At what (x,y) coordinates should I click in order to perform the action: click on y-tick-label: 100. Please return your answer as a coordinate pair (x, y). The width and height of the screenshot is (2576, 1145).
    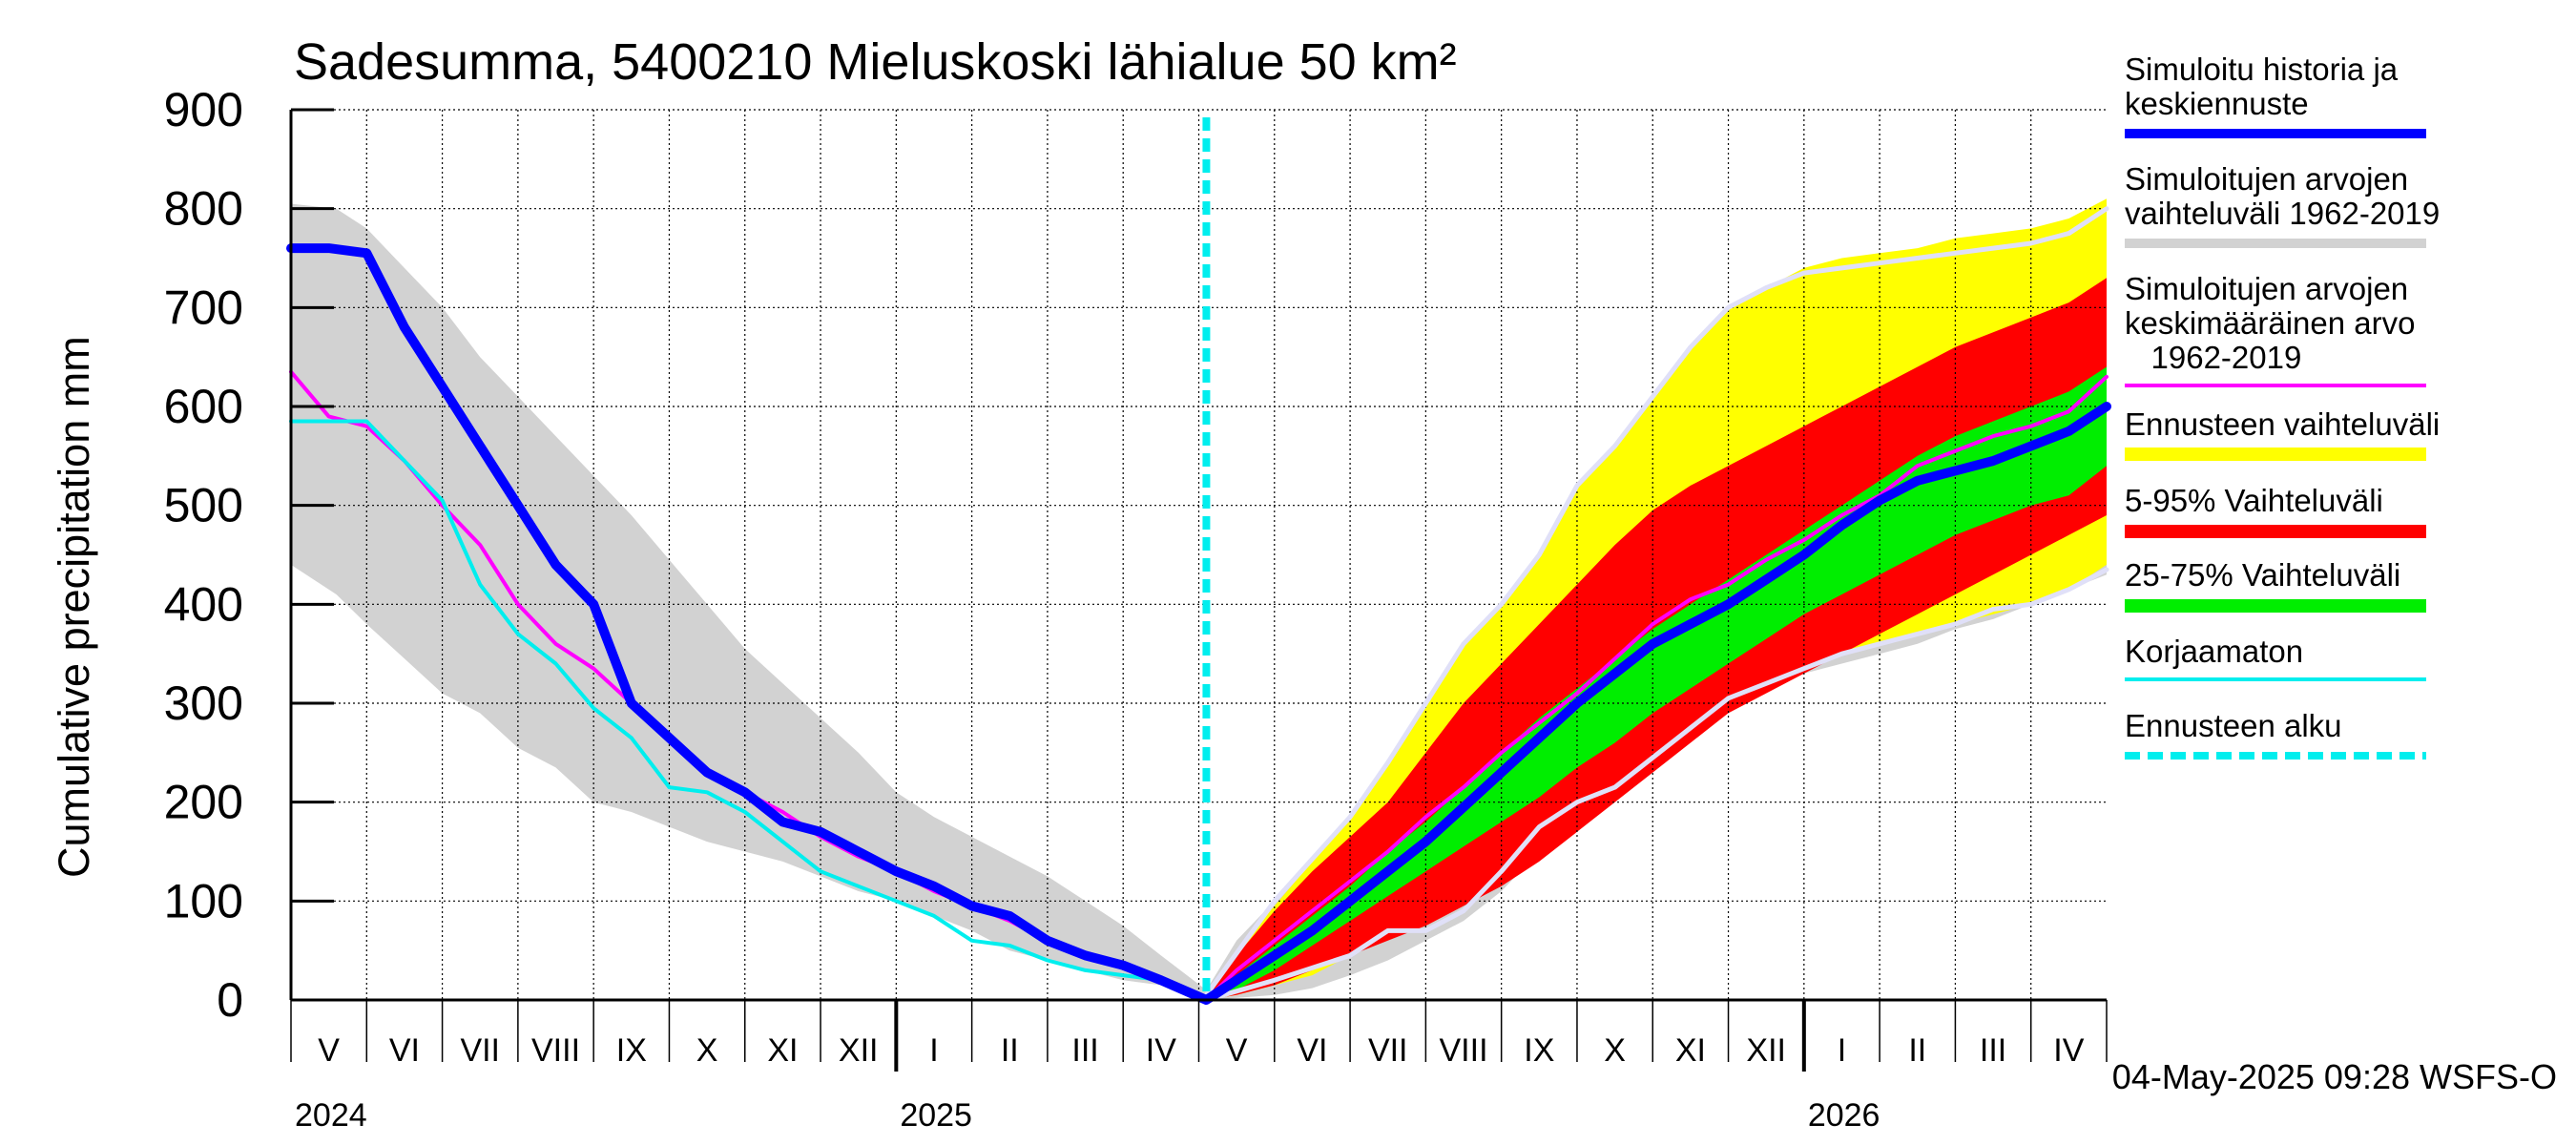
    Looking at the image, I should click on (203, 901).